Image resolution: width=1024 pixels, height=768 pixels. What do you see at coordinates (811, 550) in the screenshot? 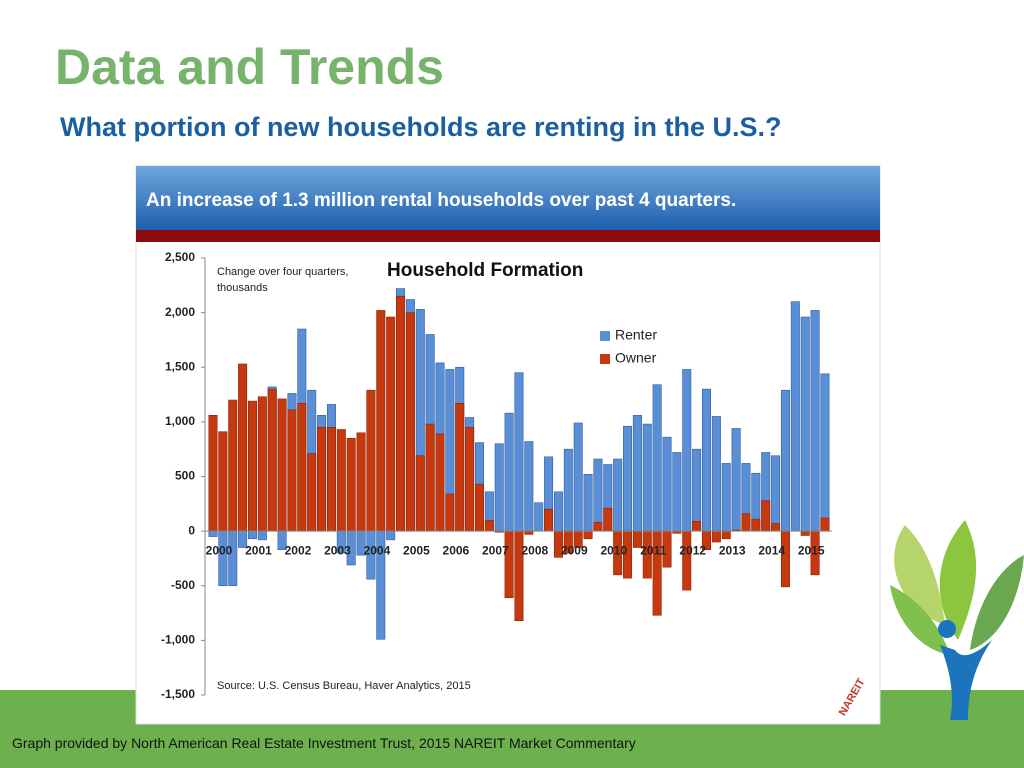
I see `x-tick-label: 2015` at bounding box center [811, 550].